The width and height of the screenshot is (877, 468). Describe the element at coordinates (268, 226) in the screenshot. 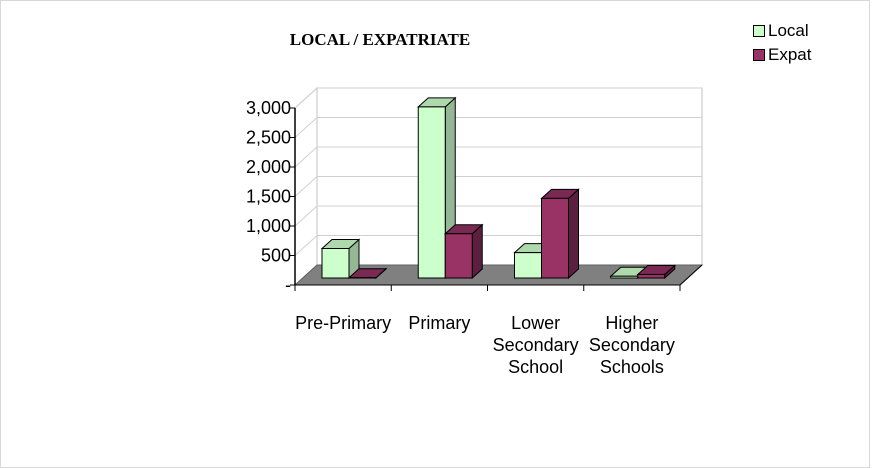

I see `y-tick-label: 1,000` at that location.